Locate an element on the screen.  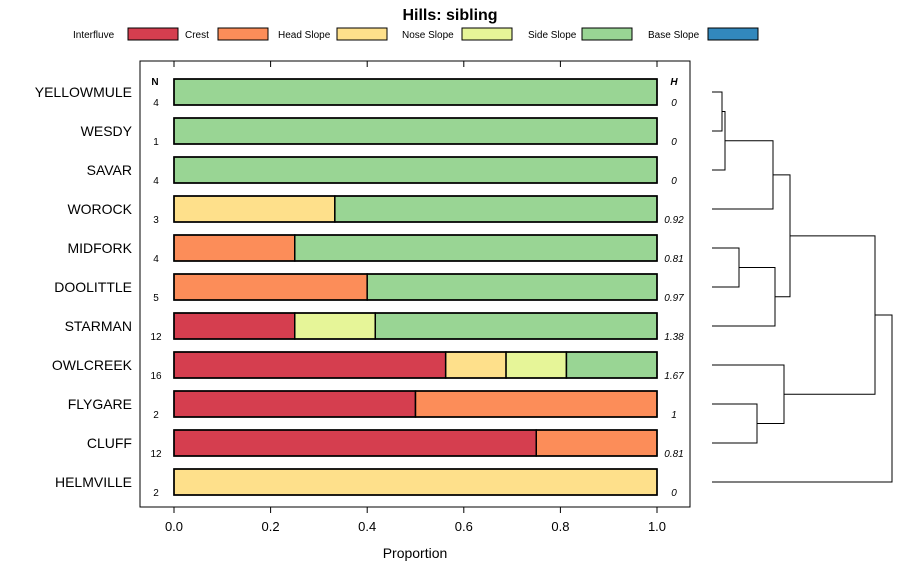
legend-label-side-slope: Side Slope is located at coordinates (552, 35).